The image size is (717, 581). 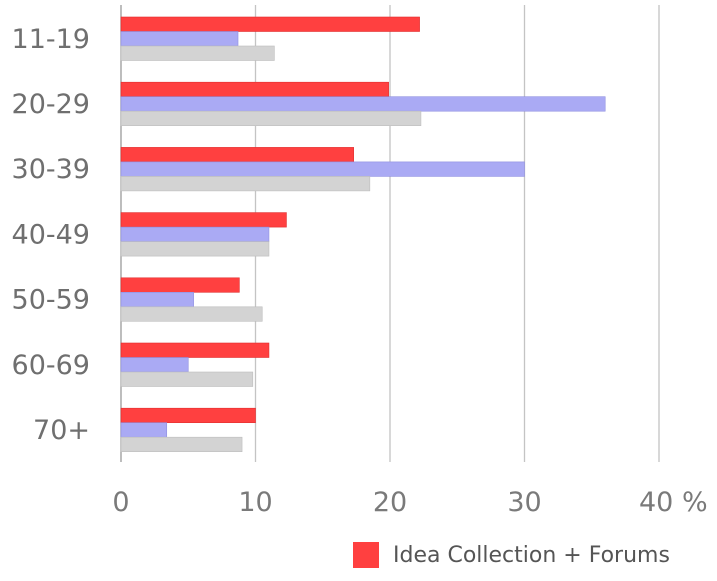 I want to click on x-tick-labels: 0 10 20 30 40 %, so click(x=409, y=502).